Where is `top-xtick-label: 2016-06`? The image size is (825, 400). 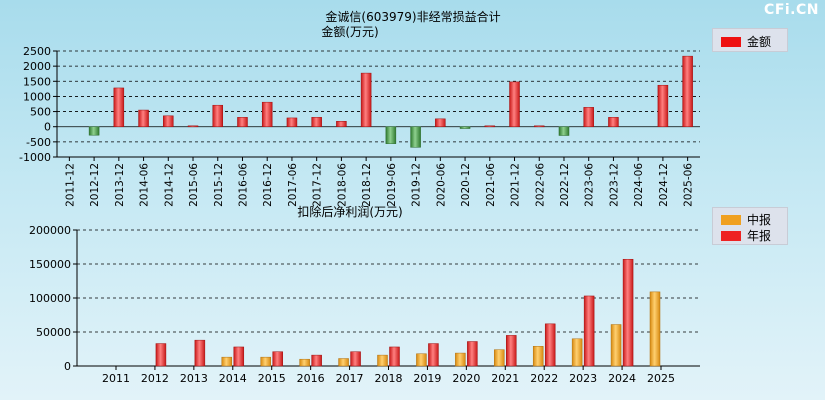
top-xtick-label: 2016-06 is located at coordinates (243, 185).